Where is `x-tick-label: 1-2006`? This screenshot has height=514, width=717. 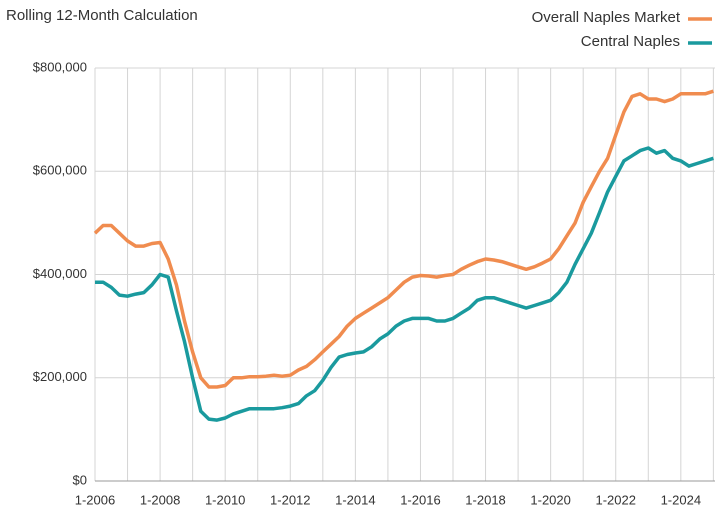 x-tick-label: 1-2006 is located at coordinates (95, 499).